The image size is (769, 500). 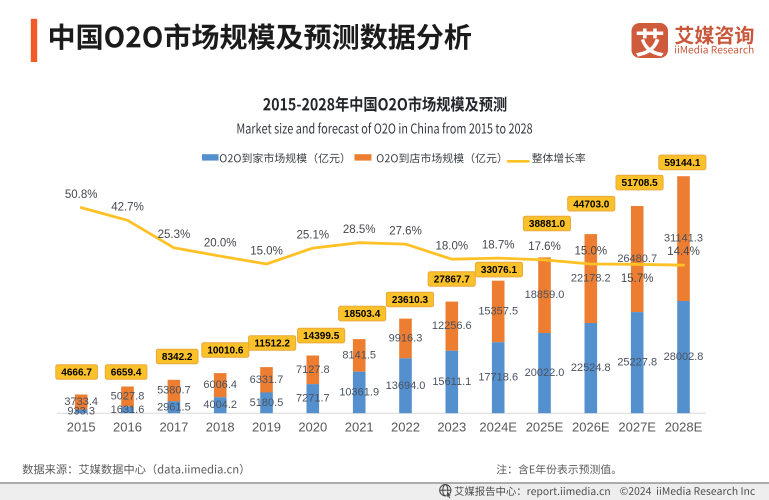 I want to click on svg-text: 38881.0, so click(x=547, y=224).